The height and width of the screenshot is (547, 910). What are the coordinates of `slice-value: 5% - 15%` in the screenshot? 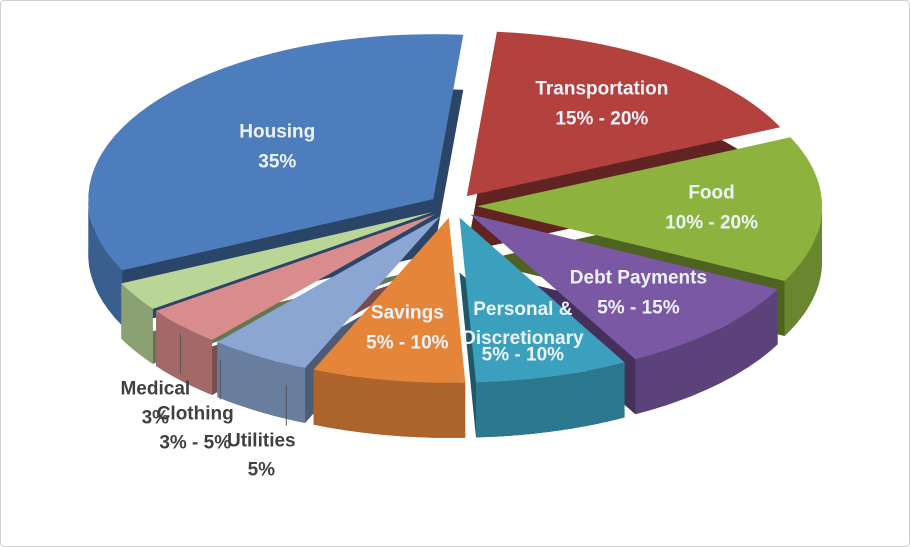 It's located at (638, 308).